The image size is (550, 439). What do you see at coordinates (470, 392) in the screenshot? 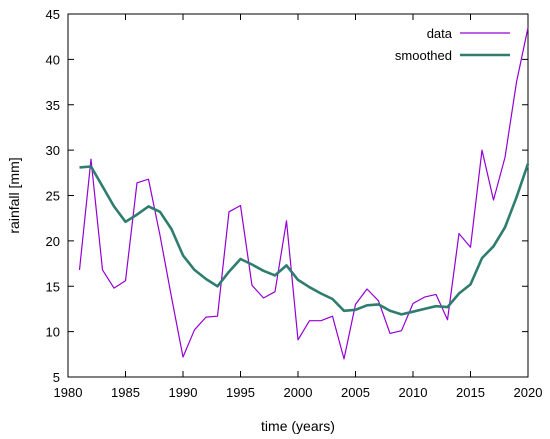
I see `x-tick-label: 2015` at bounding box center [470, 392].